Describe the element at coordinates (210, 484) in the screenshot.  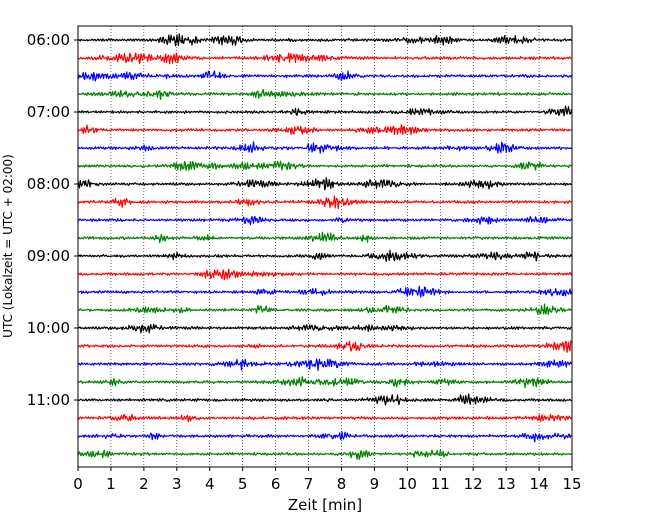
I see `x-tick-label: 4` at that location.